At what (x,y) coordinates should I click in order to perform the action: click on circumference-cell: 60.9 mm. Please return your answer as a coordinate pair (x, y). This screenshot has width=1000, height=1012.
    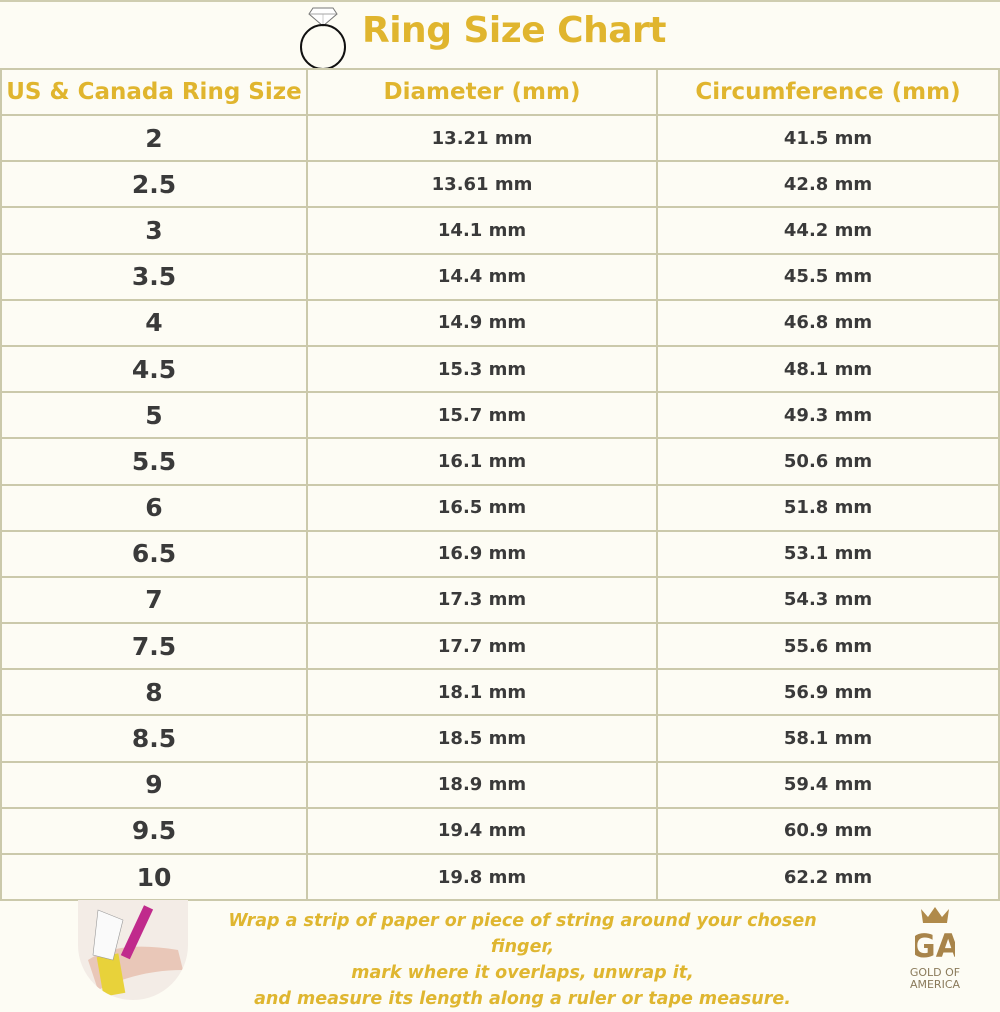
    Looking at the image, I should click on (828, 831).